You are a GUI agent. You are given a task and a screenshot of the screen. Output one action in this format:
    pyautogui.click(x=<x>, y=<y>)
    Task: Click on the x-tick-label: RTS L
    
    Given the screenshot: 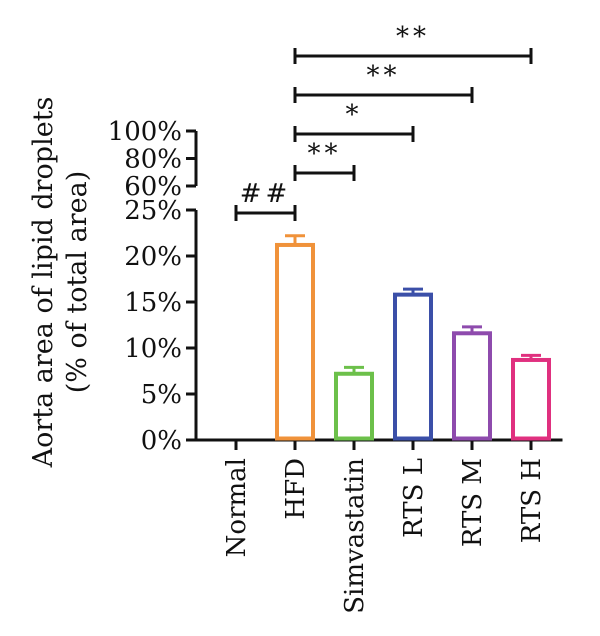 What is the action you would take?
    pyautogui.click(x=414, y=498)
    